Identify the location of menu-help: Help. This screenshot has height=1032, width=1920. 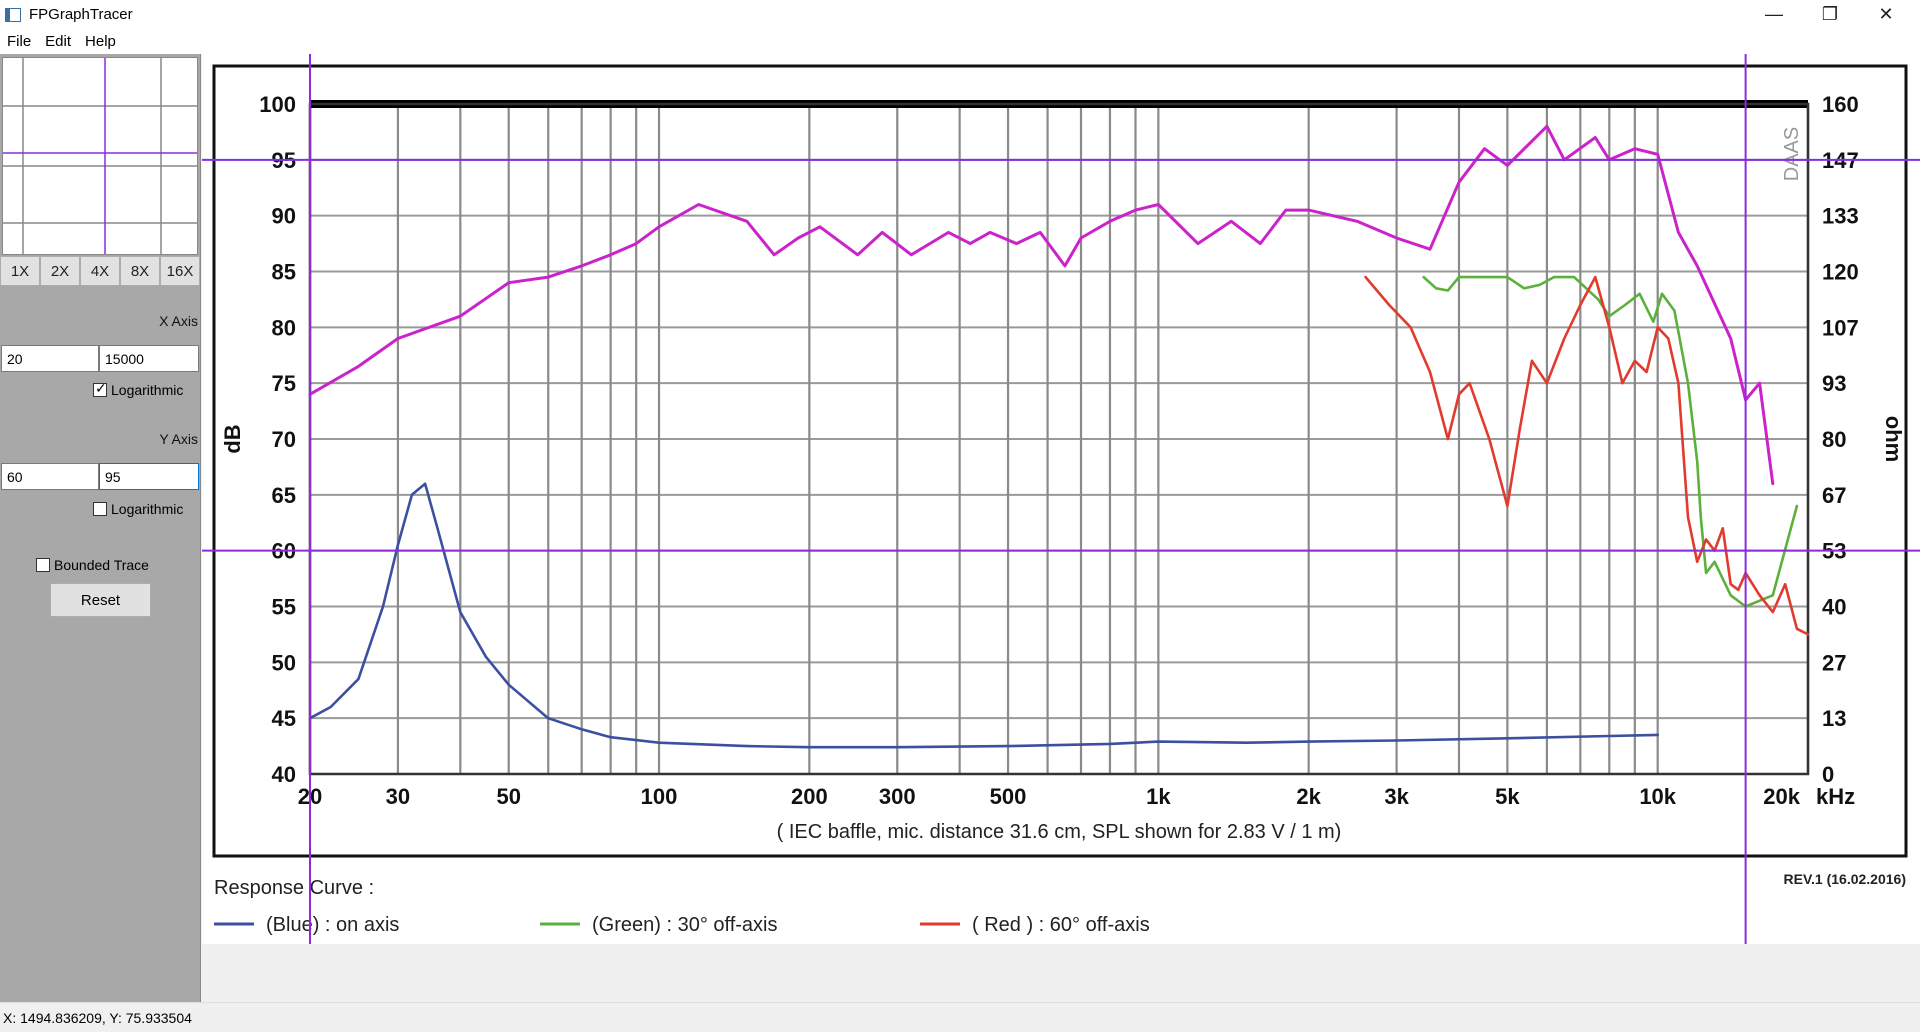
(100, 41).